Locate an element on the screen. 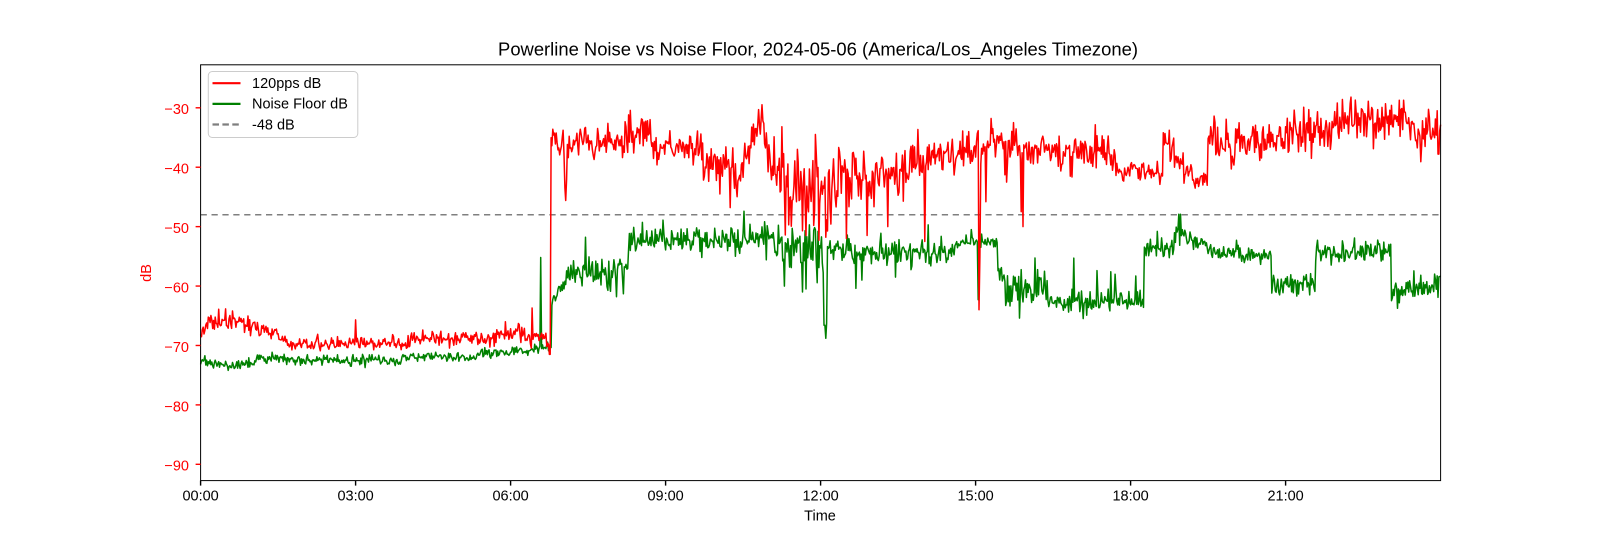 The image size is (1600, 540). svg-text: 00:00 is located at coordinates (200, 497).